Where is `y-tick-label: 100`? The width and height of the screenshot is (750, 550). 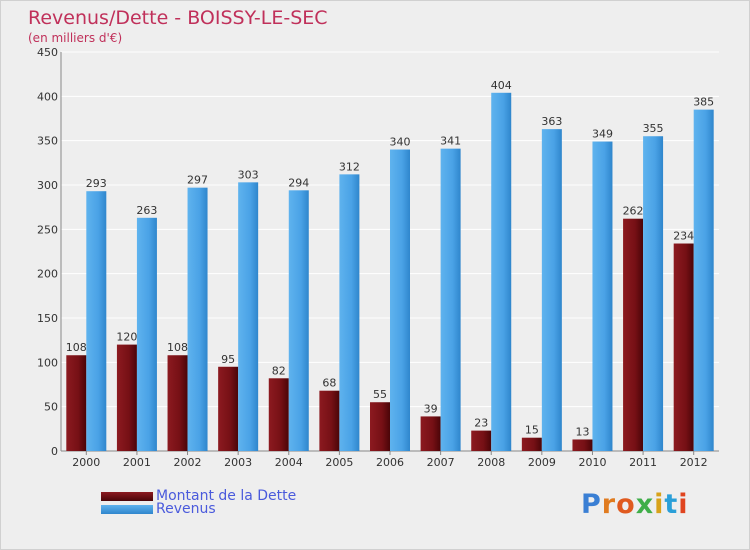 y-tick-label: 100 is located at coordinates (47, 362).